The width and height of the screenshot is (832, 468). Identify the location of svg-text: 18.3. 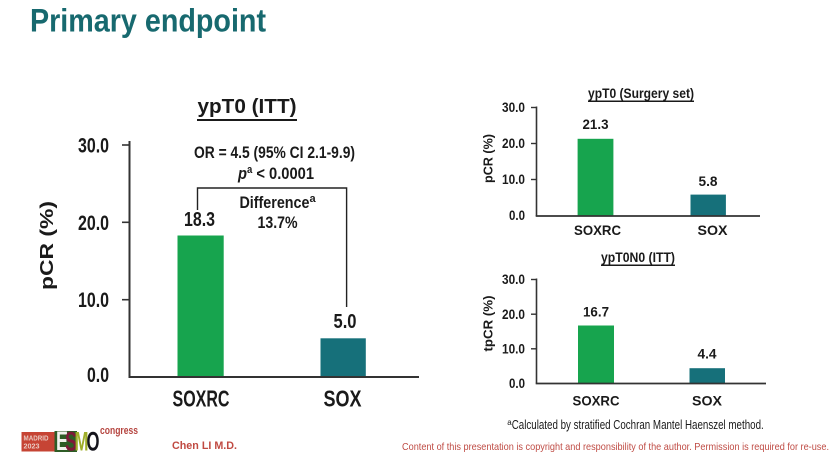
(199, 220).